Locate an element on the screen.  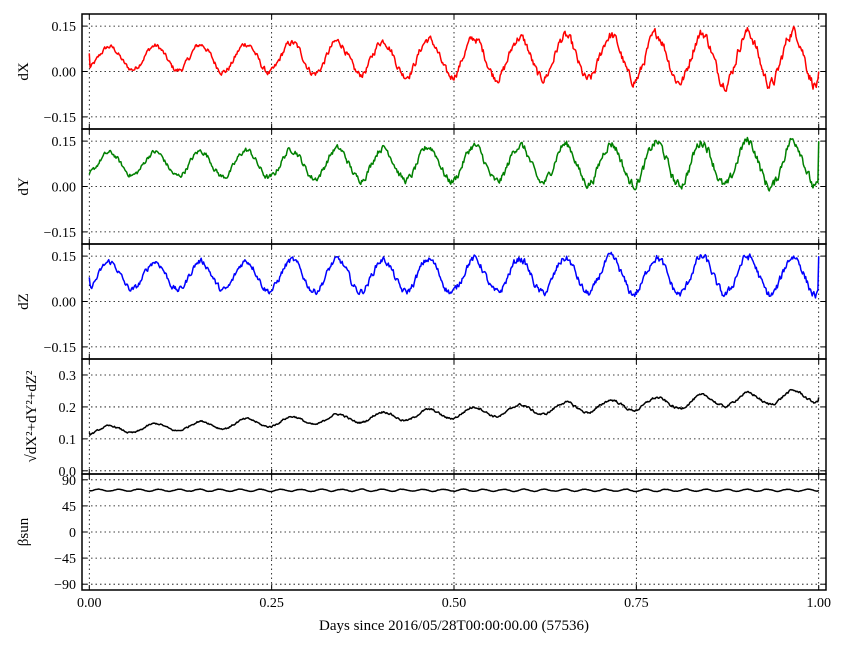
y-tick-label: 0 is located at coordinates (72, 533).